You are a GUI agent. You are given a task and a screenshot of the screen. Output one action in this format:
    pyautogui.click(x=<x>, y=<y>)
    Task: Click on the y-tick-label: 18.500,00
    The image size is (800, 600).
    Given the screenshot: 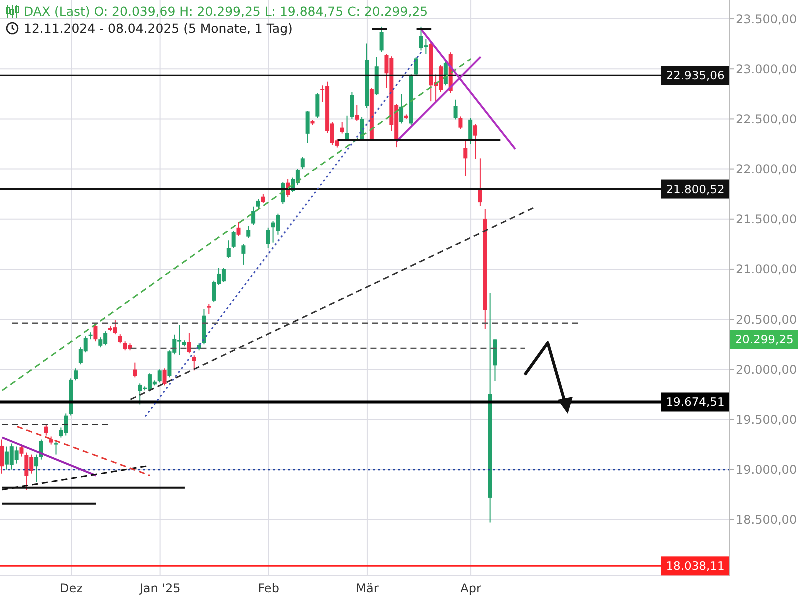 What is the action you would take?
    pyautogui.click(x=767, y=520)
    